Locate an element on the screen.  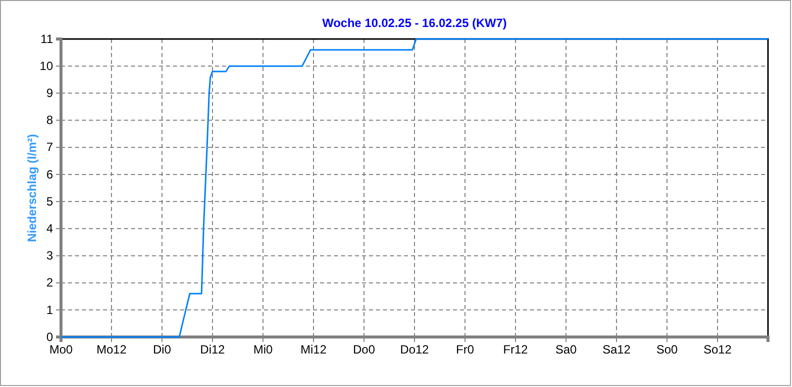
y-tick-label: 8 is located at coordinates (50, 120).